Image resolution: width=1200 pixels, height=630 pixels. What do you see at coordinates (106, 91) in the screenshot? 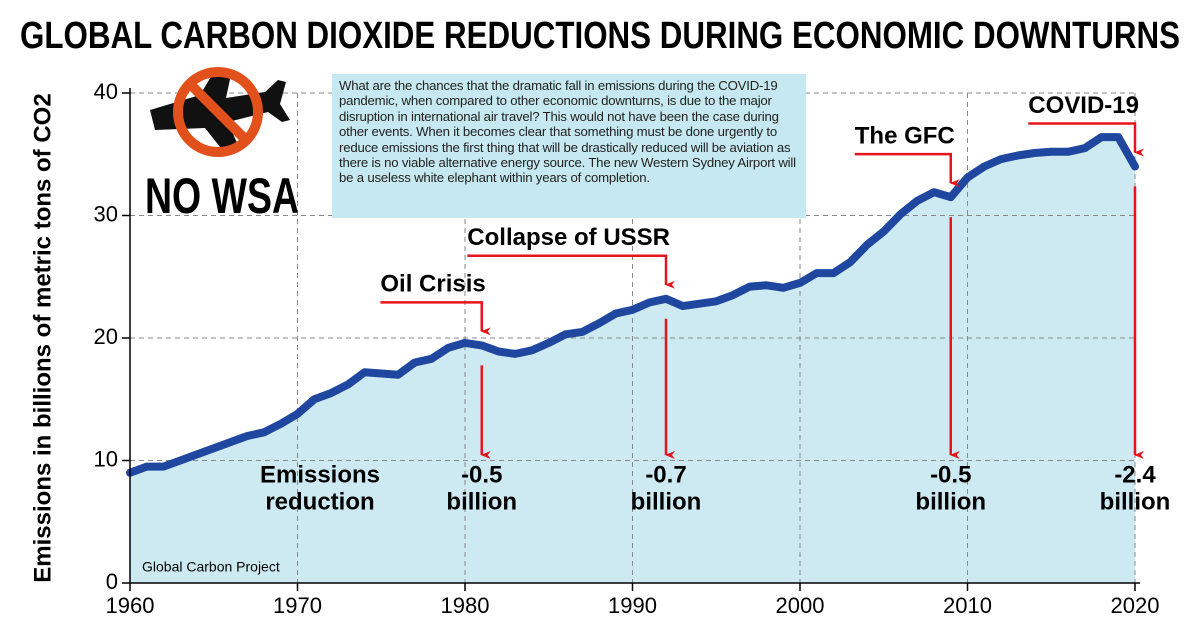
I see `y-tick-label: 40` at bounding box center [106, 91].